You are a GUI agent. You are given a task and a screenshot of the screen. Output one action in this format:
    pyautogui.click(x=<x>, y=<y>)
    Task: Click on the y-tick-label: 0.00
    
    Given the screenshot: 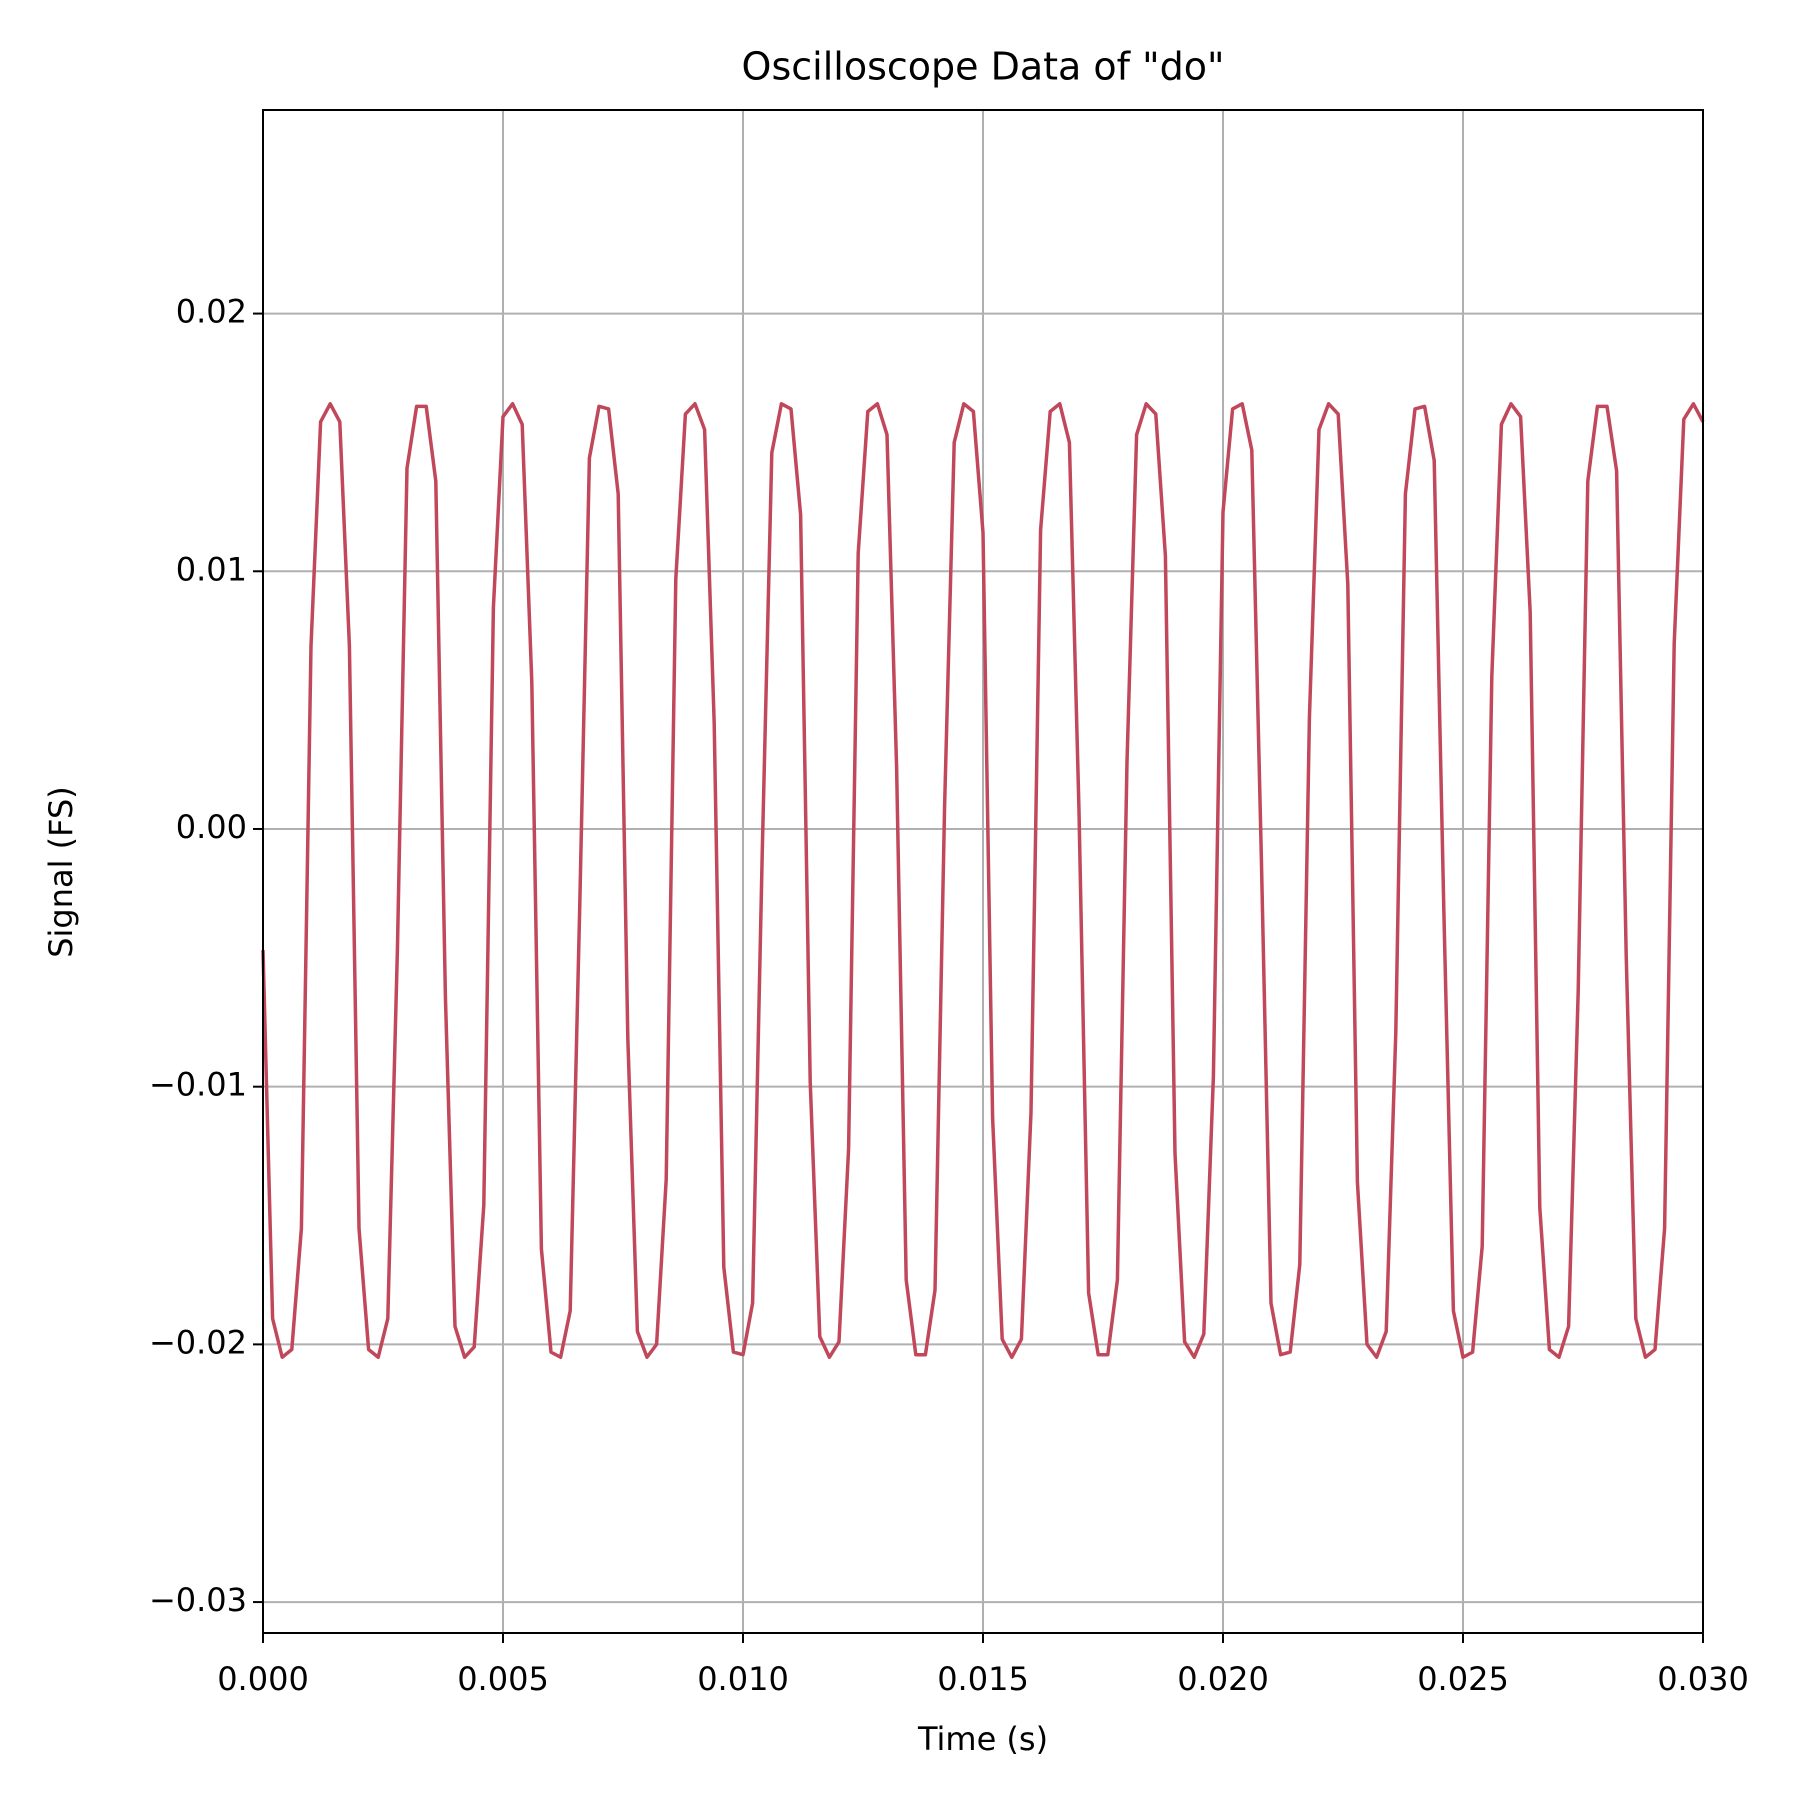 What is the action you would take?
    pyautogui.click(x=211, y=827)
    